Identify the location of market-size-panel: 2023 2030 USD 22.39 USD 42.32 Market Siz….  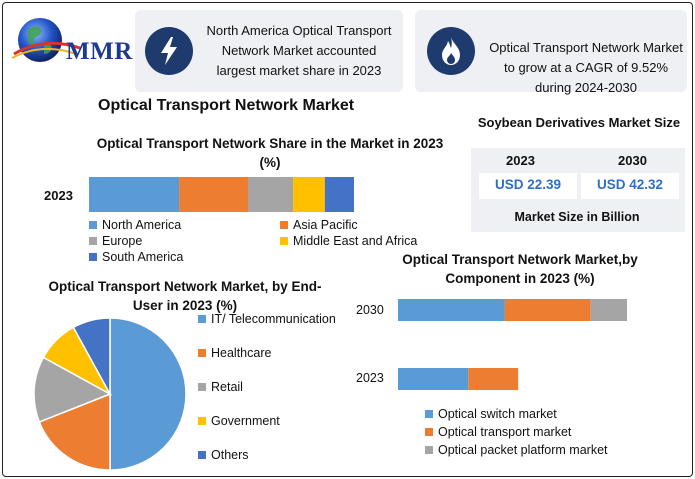
(578, 190).